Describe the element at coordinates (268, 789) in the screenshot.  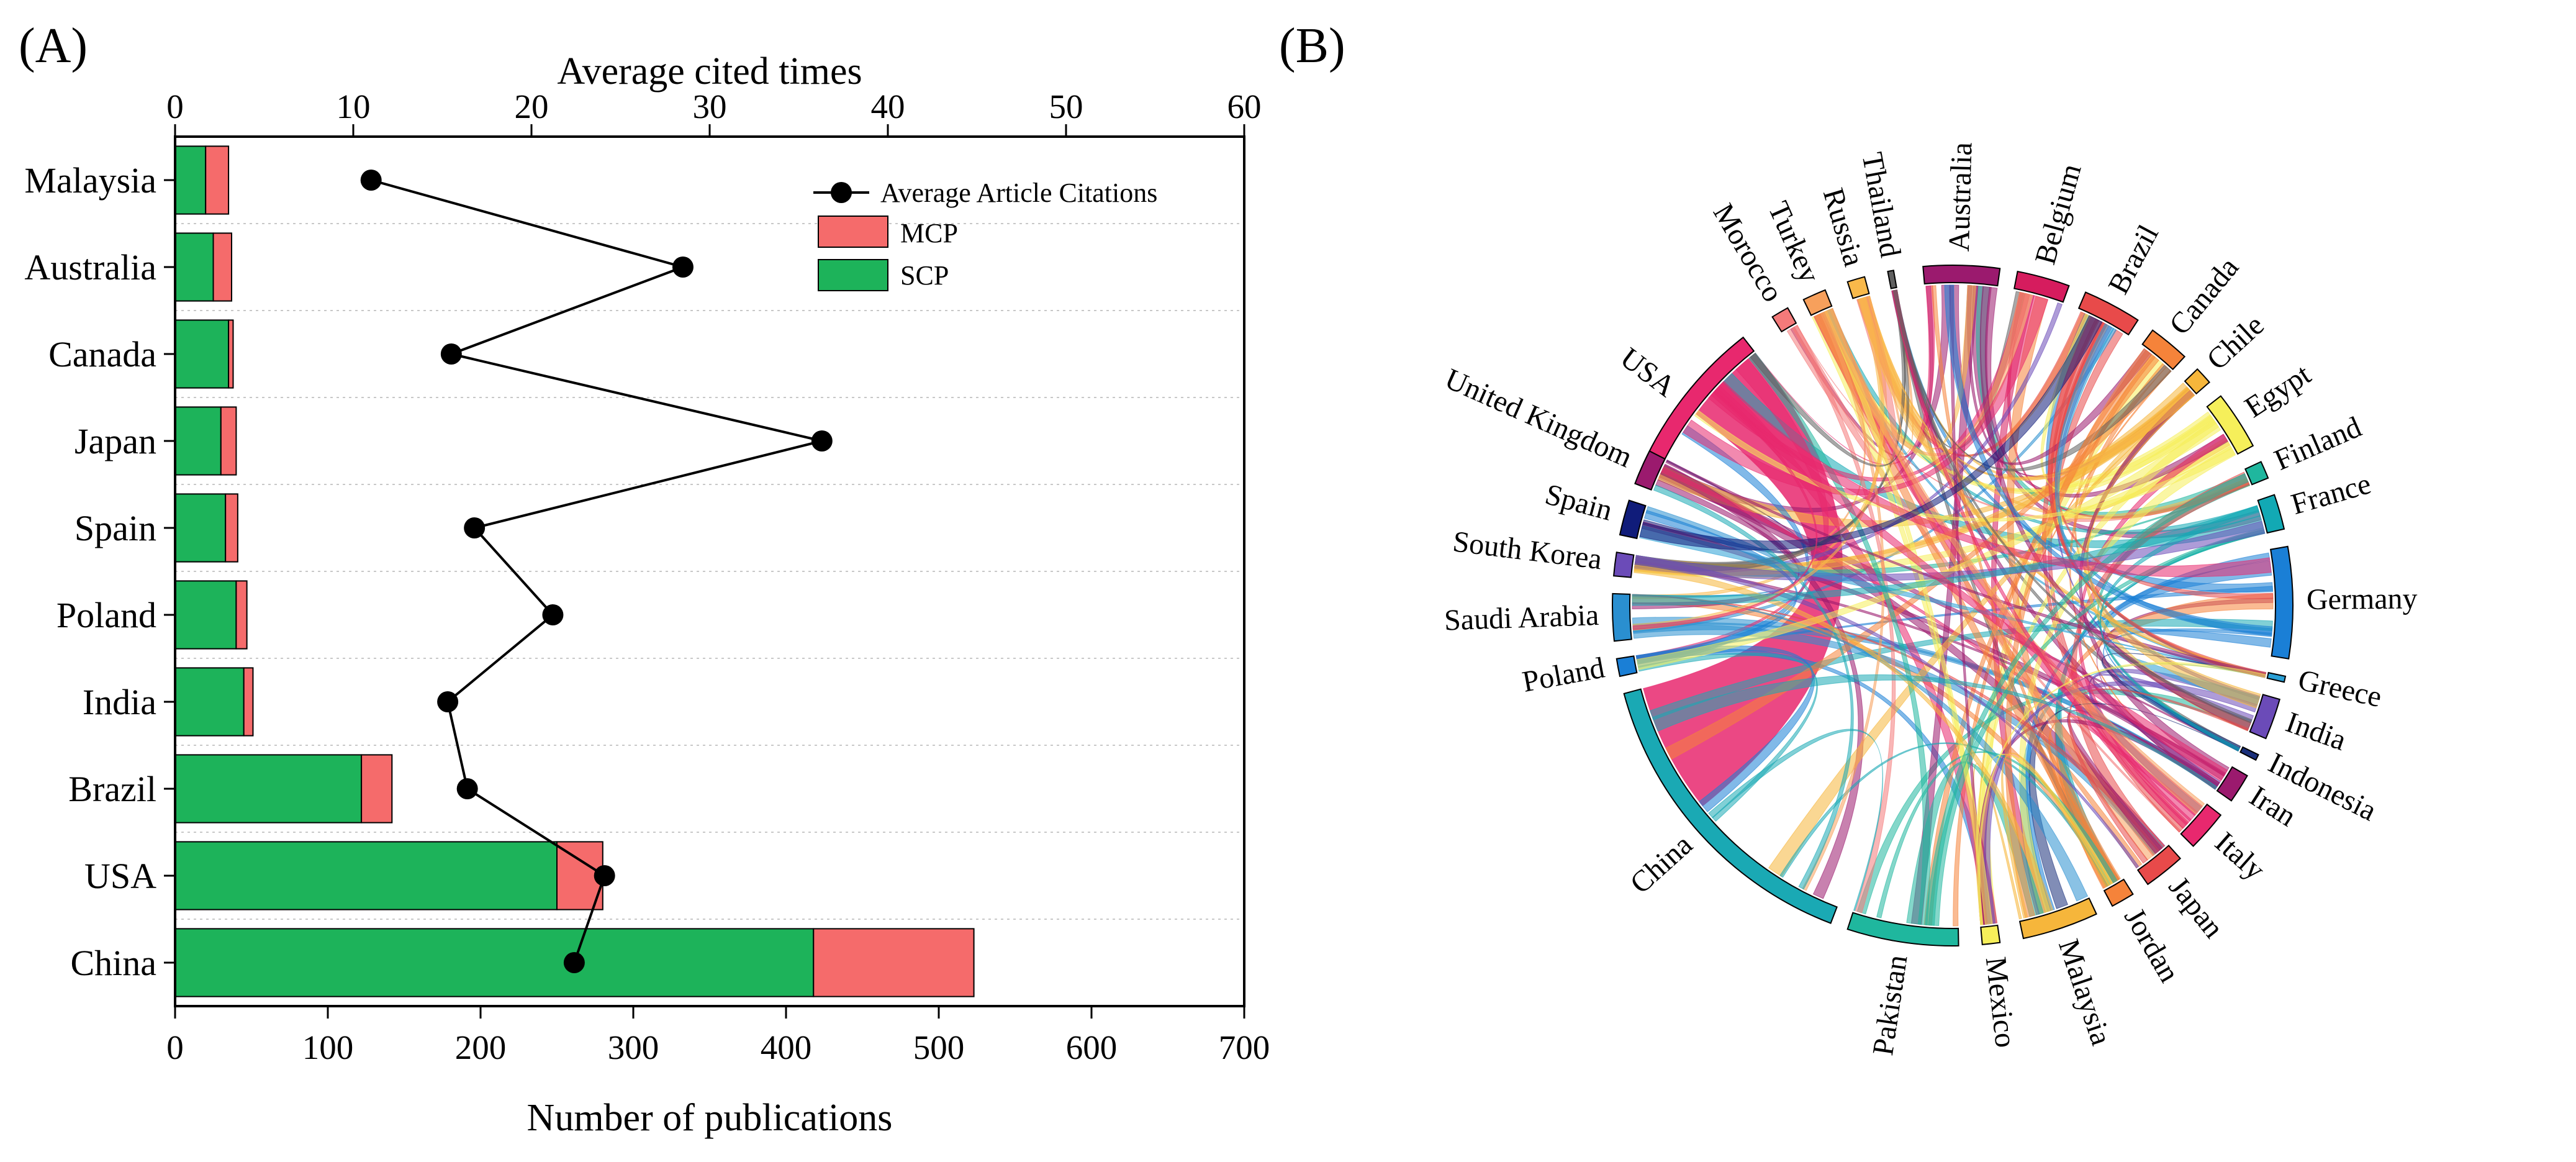
I see `bar-scp-brazil` at that location.